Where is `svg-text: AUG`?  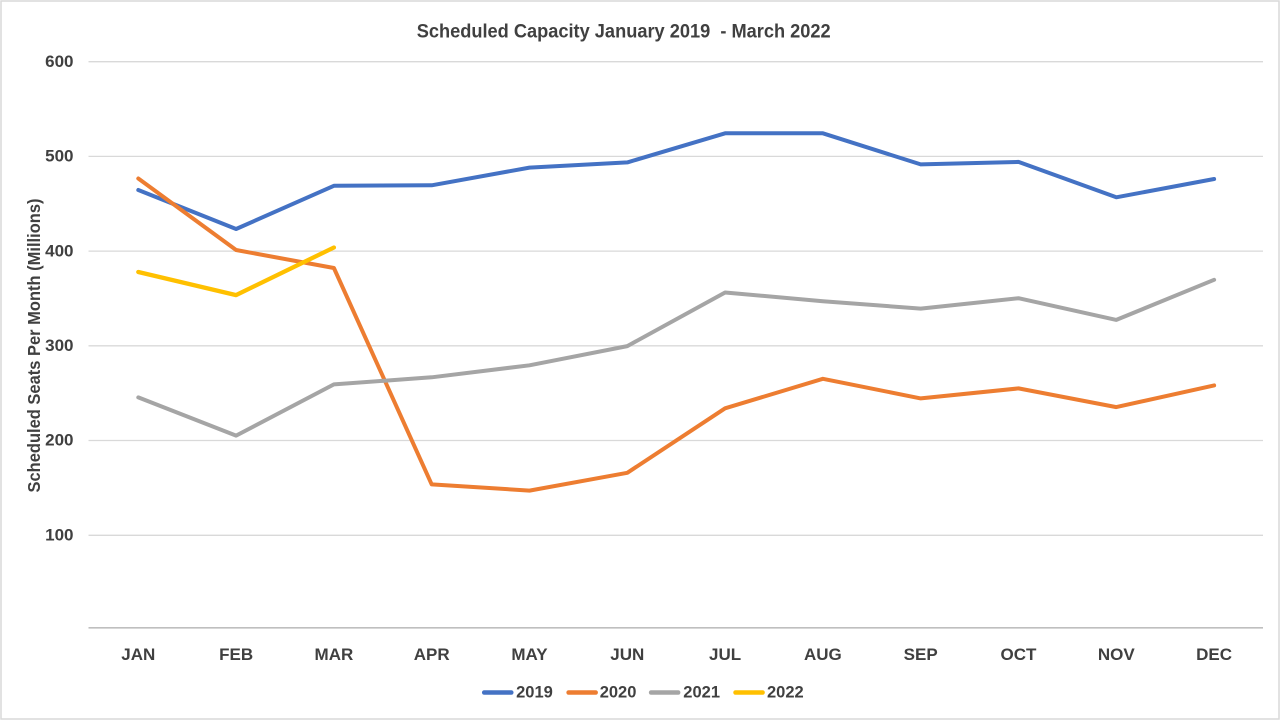
svg-text: AUG is located at coordinates (823, 654).